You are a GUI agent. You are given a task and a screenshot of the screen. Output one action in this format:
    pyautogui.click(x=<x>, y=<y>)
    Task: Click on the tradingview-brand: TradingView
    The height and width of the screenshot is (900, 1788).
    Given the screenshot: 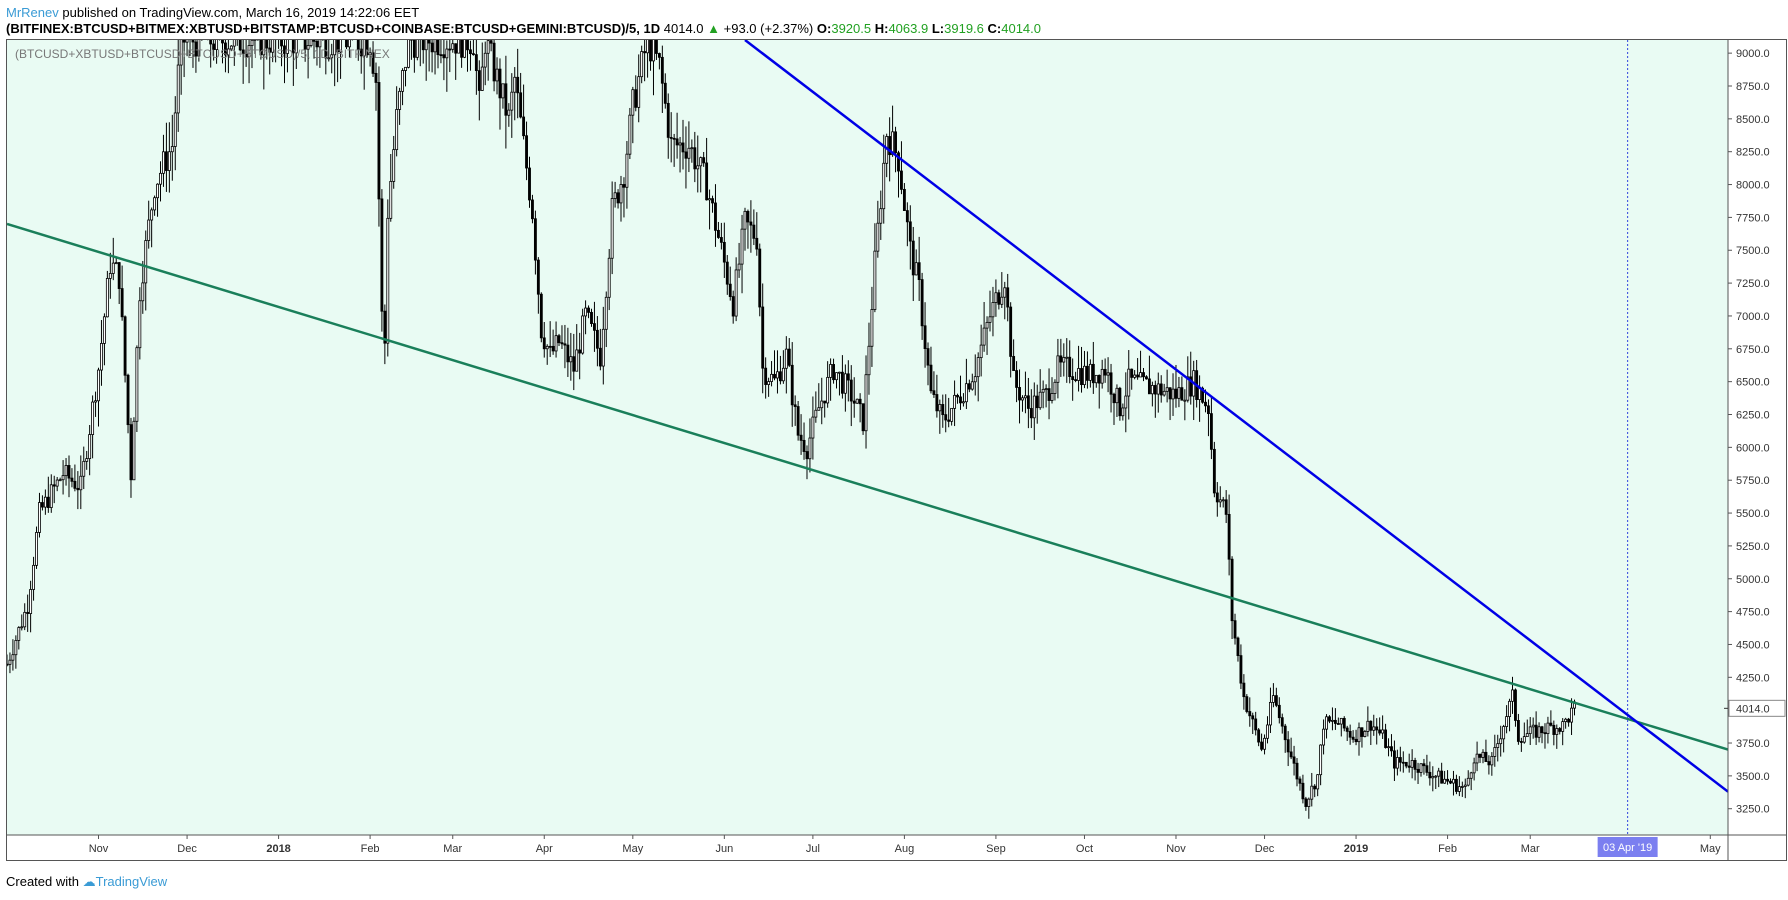 What is the action you would take?
    pyautogui.click(x=131, y=881)
    